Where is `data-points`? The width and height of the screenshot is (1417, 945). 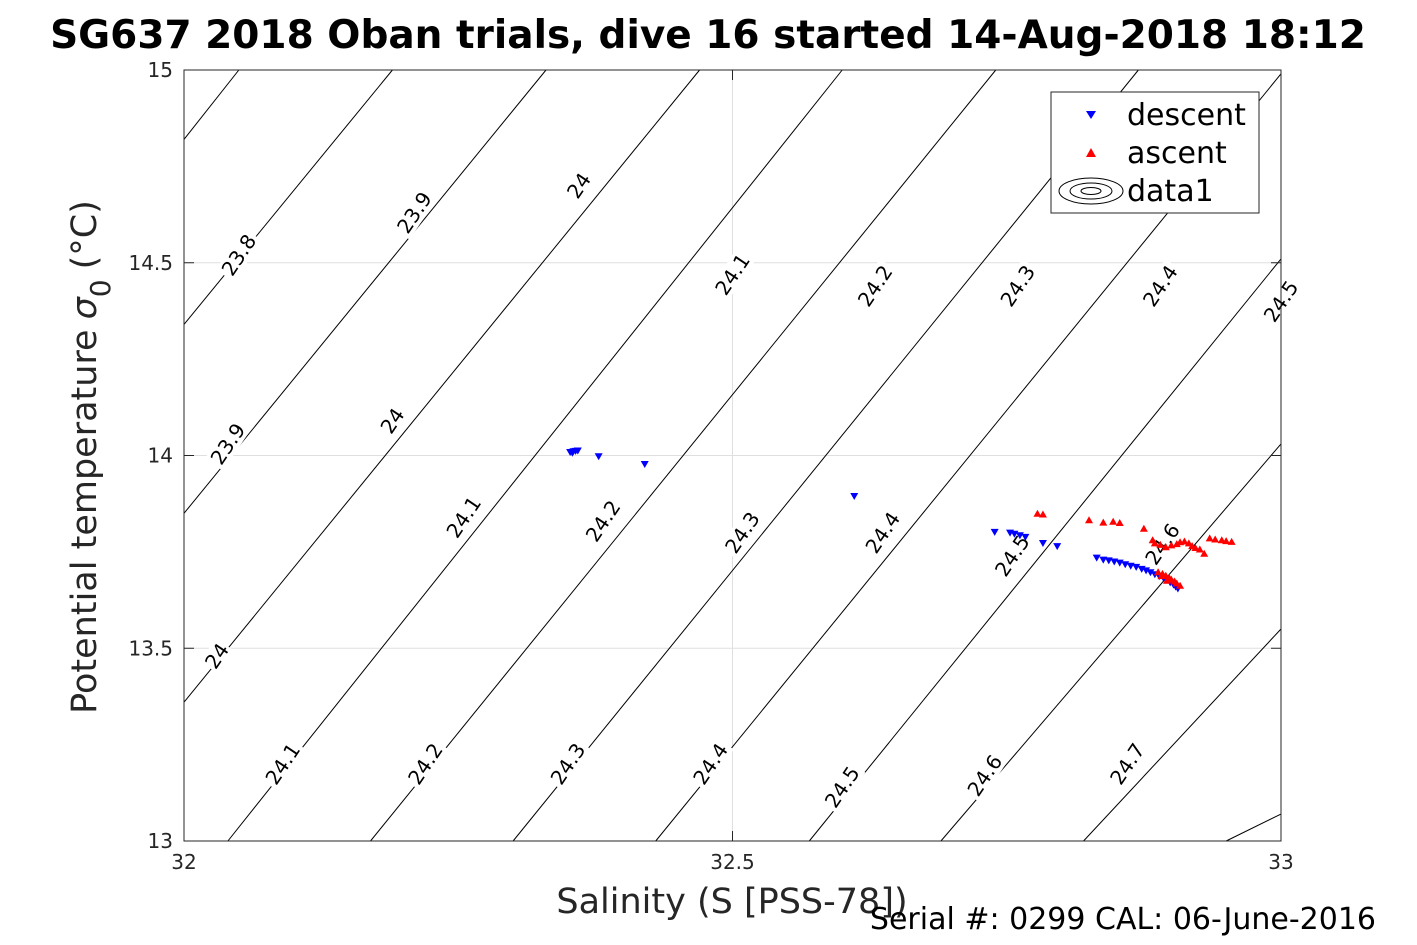
data-points is located at coordinates (901, 520).